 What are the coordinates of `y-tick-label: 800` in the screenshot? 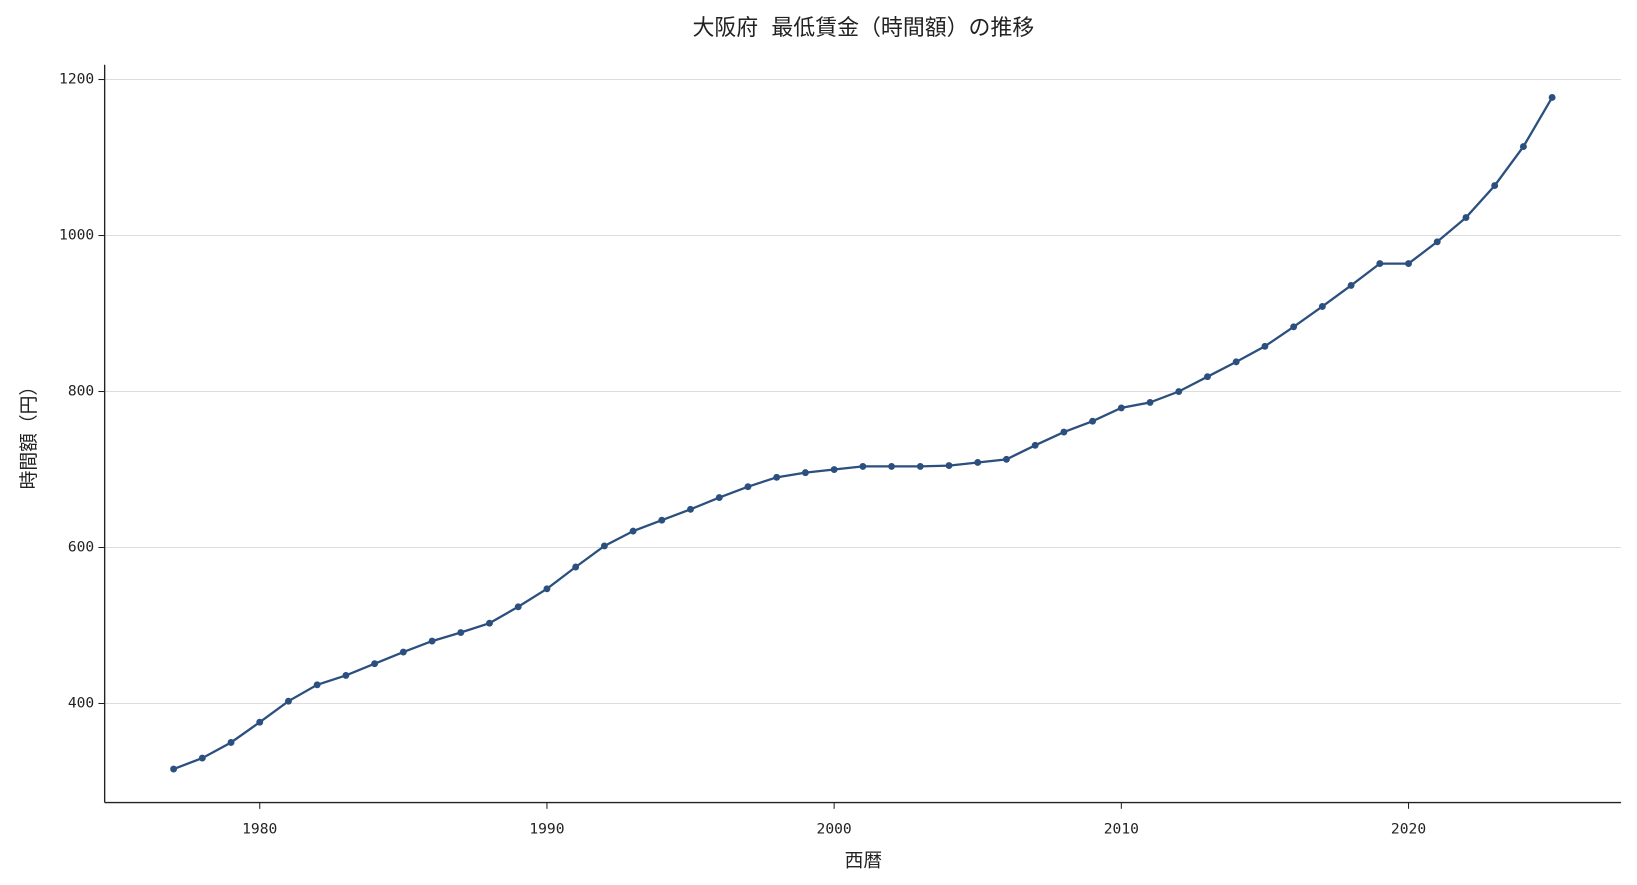 It's located at (81, 391).